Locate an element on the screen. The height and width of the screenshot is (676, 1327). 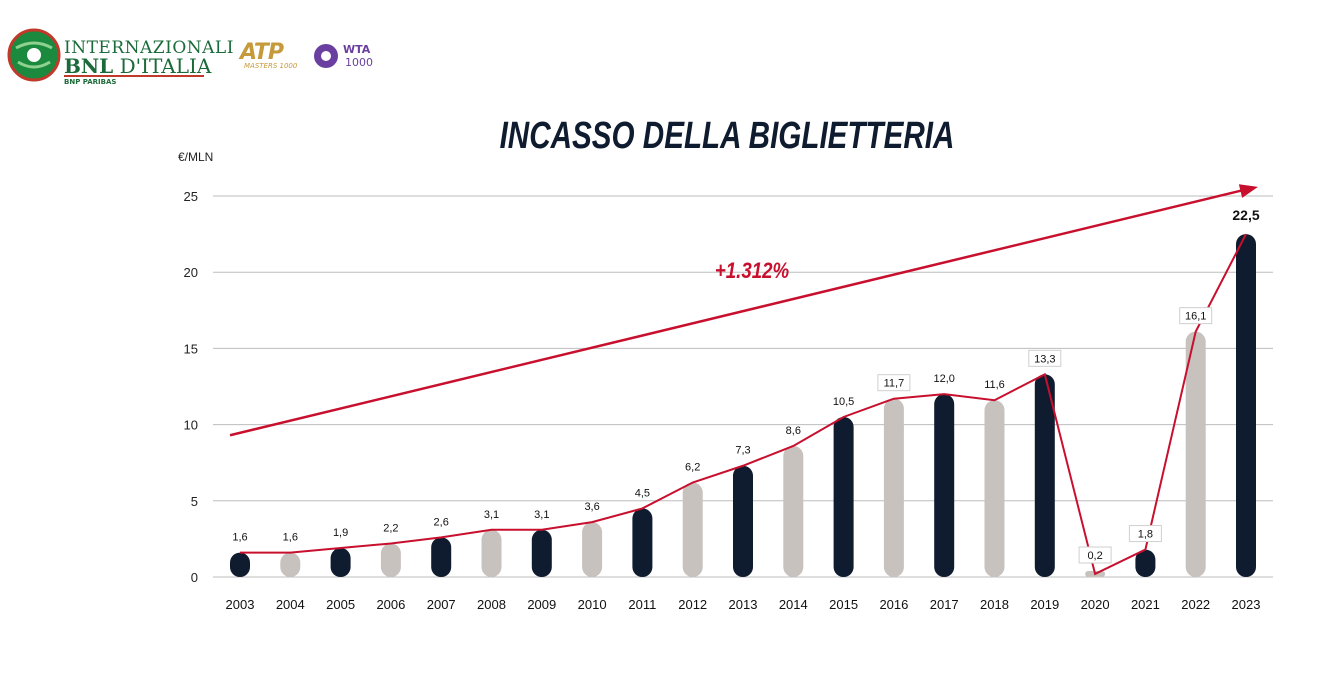
growth-annotation: +1.312% is located at coordinates (752, 272).